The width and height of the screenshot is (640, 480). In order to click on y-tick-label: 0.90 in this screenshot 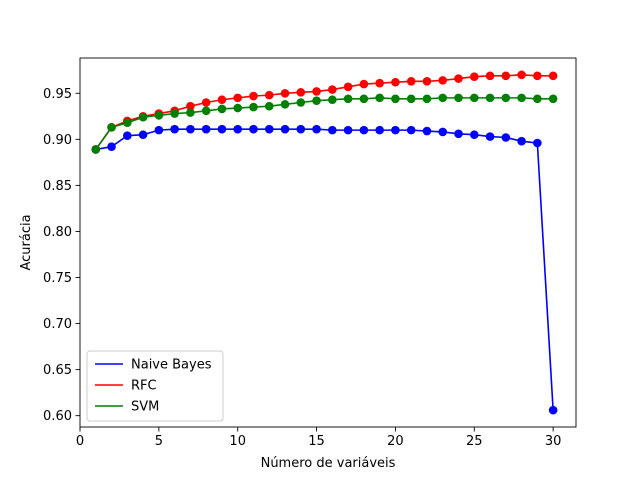, I will do `click(57, 140)`.